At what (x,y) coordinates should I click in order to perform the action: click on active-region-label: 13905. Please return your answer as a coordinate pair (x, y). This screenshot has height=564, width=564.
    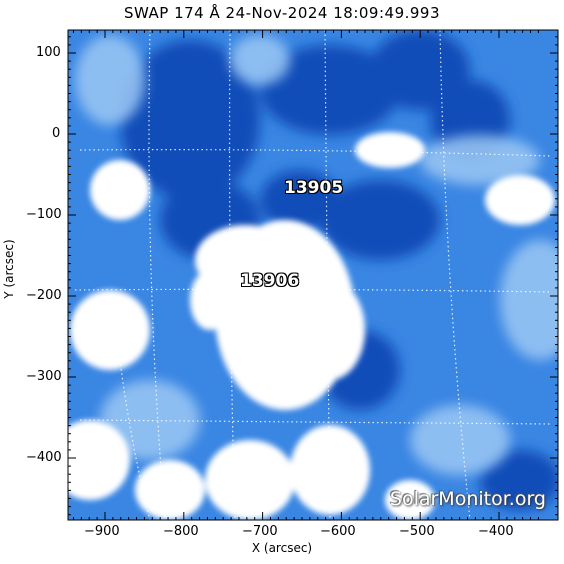
    Looking at the image, I should click on (314, 188).